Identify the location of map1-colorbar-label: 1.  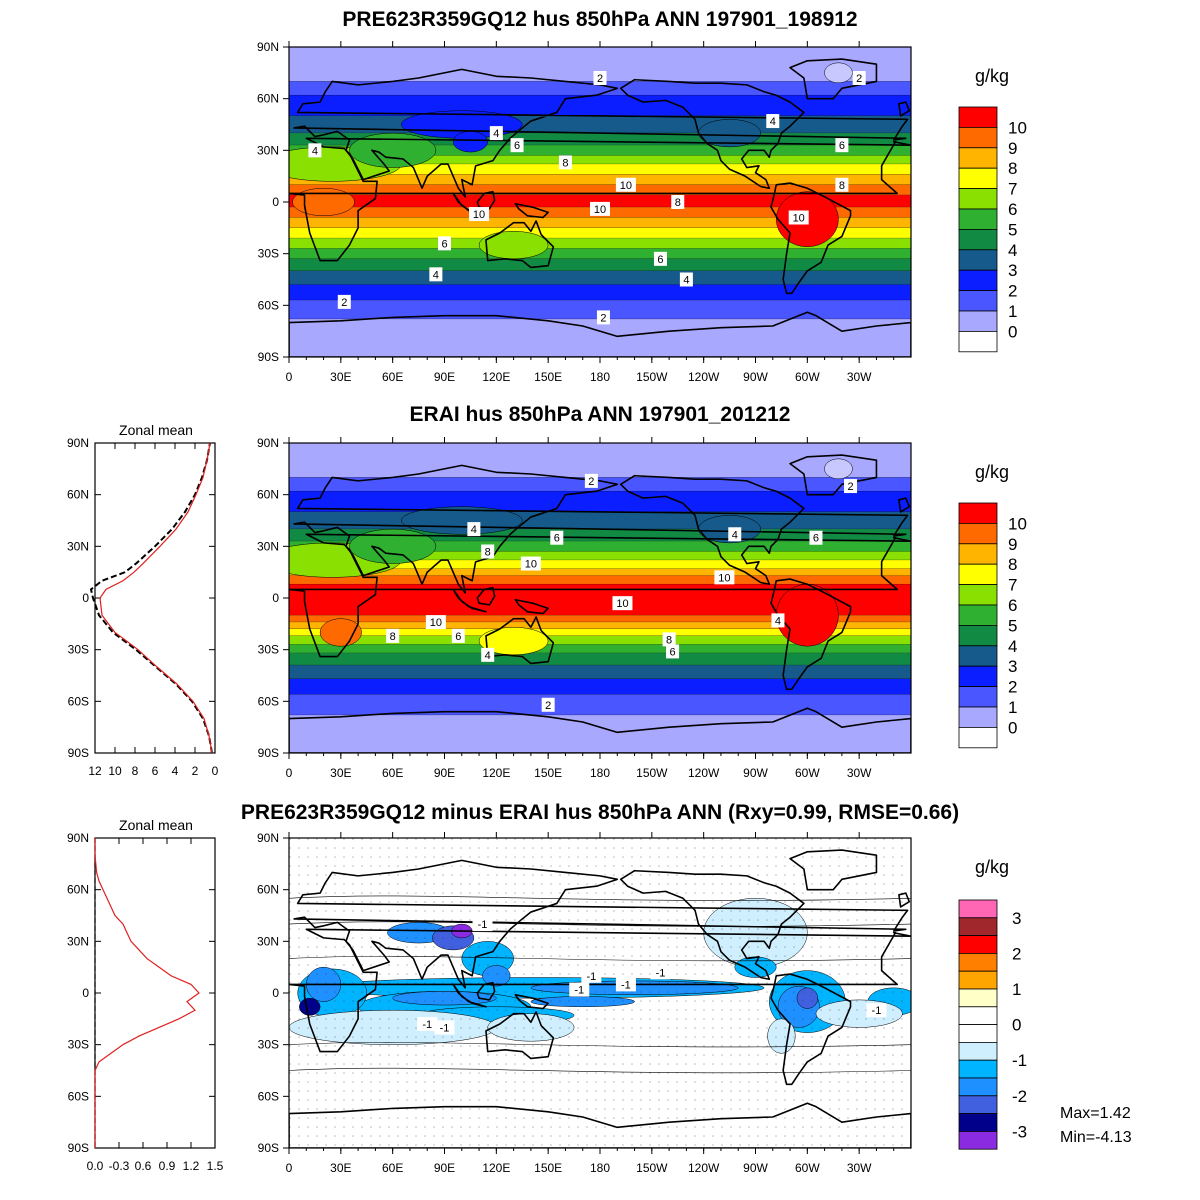
(1012, 311).